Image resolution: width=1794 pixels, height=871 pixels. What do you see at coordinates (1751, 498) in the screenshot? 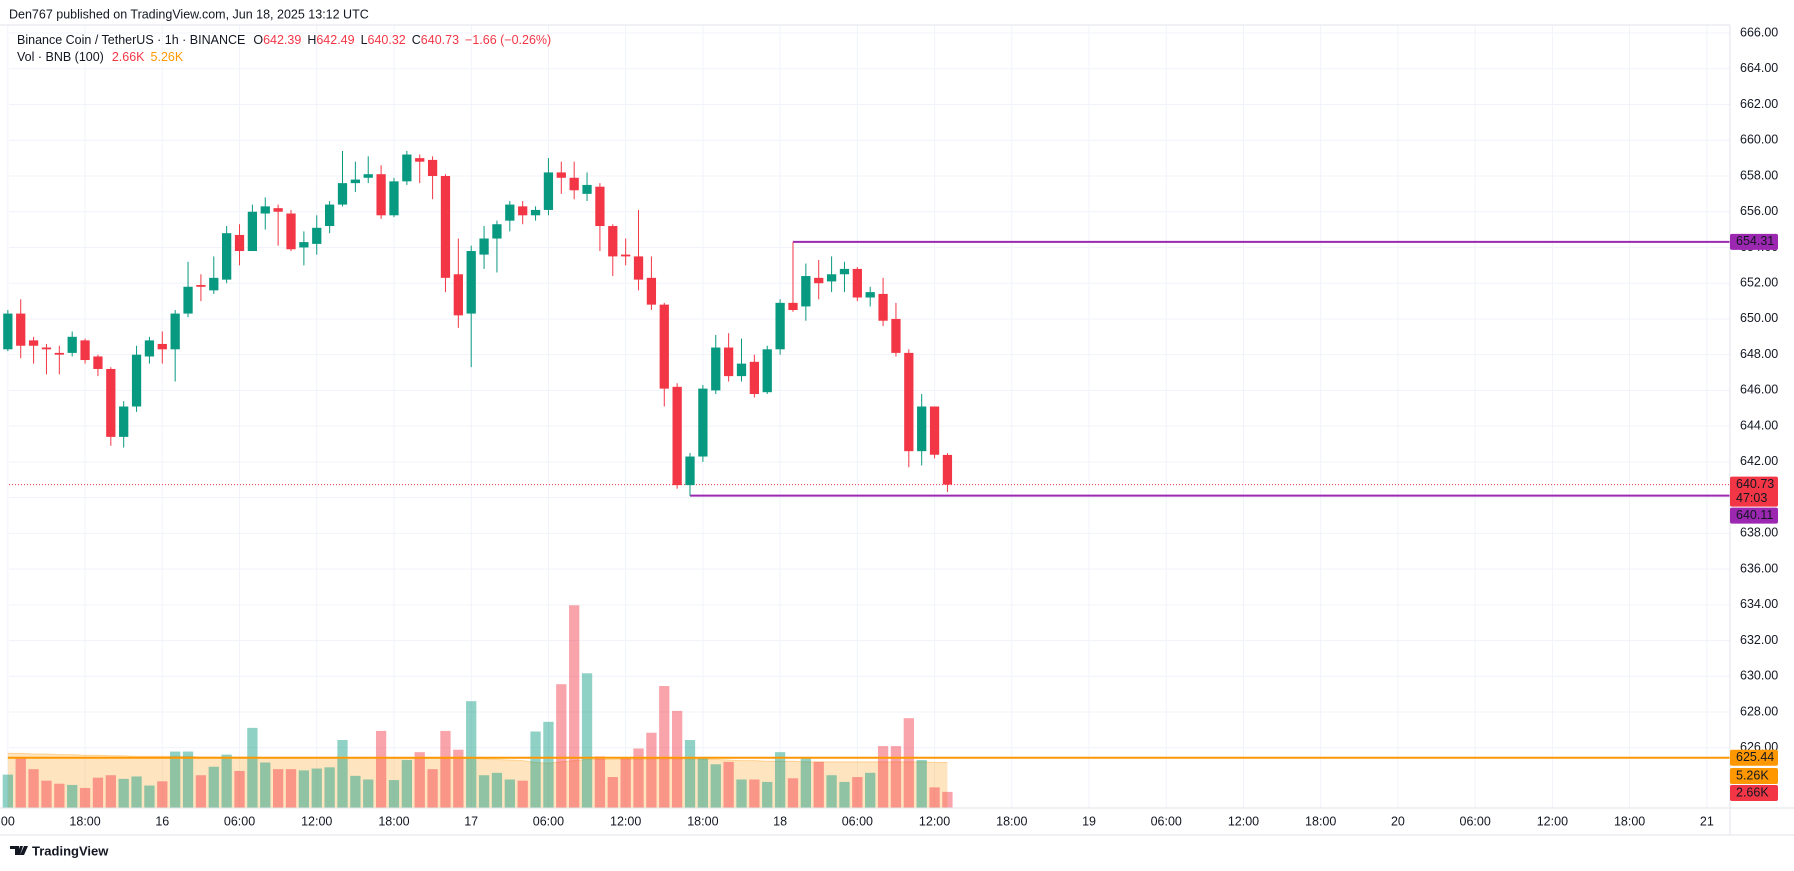
I see `countdown-label: 47:03` at bounding box center [1751, 498].